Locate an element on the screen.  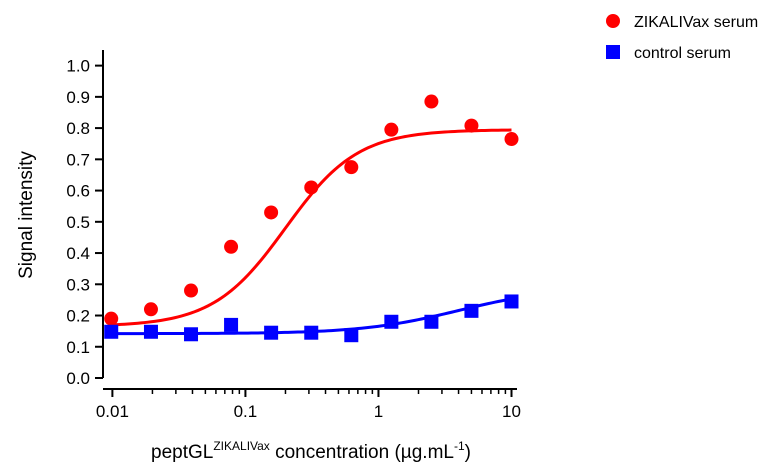
y-ticks: 0.0 0.1 0.2 0.3 0.4 0.5 0.6 0.7 0.8 0.9 1.0 is located at coordinates (84, 222).